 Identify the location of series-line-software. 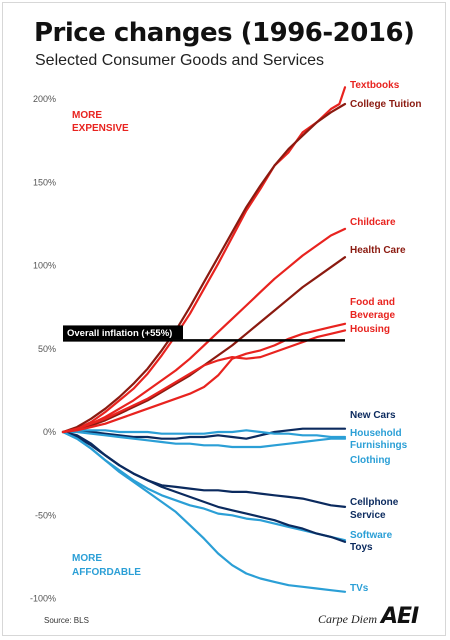
(204, 486).